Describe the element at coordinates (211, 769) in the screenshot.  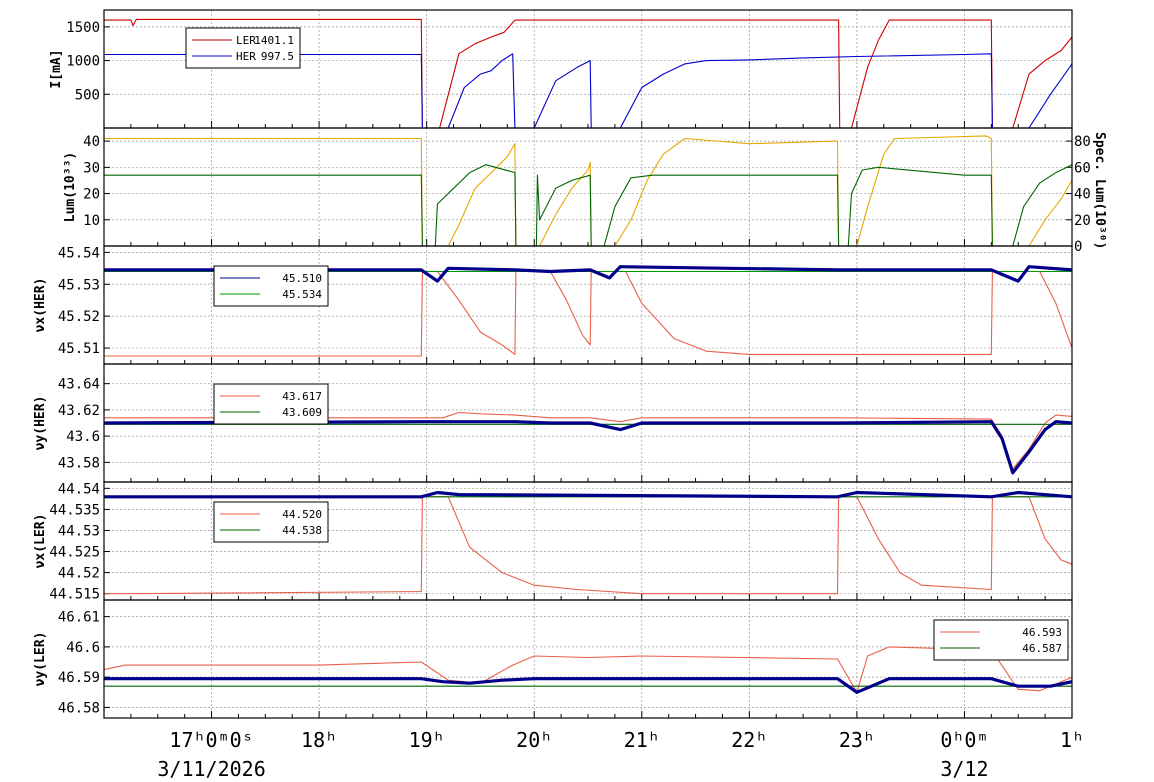
I see `date-label-0: 3/11/2026` at that location.